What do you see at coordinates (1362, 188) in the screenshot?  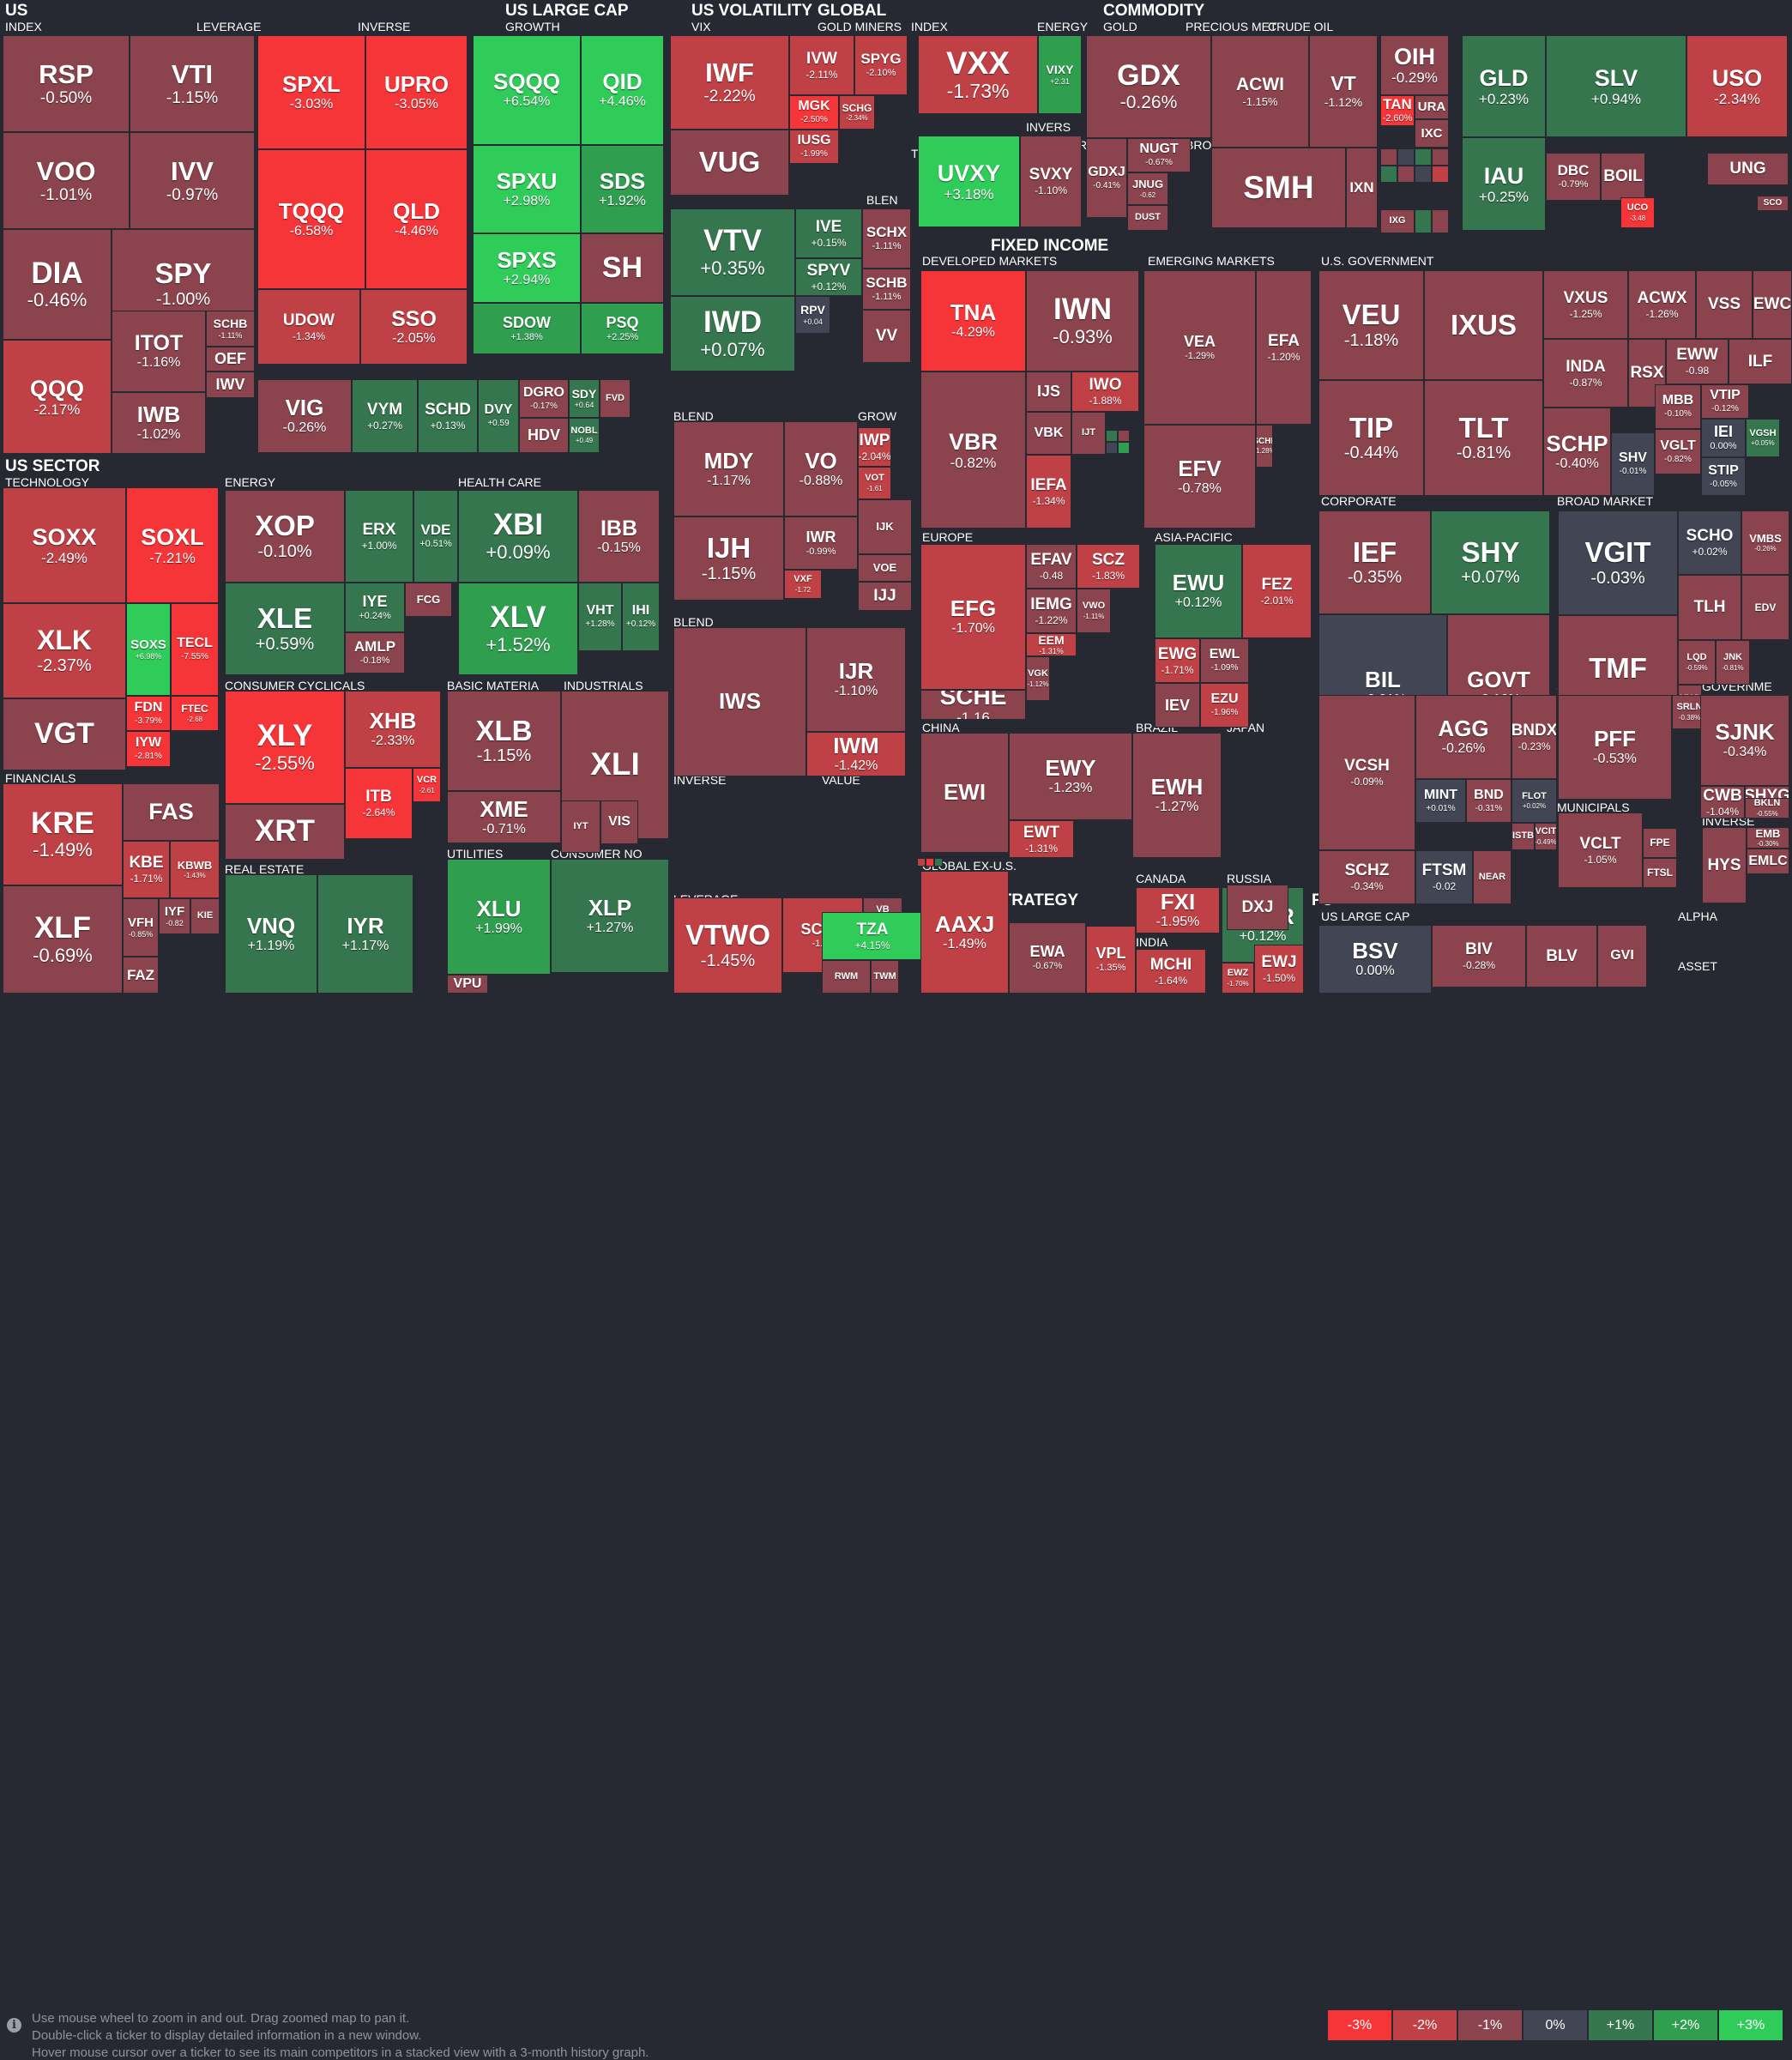 I see `etf-tile-ixn: IXN` at bounding box center [1362, 188].